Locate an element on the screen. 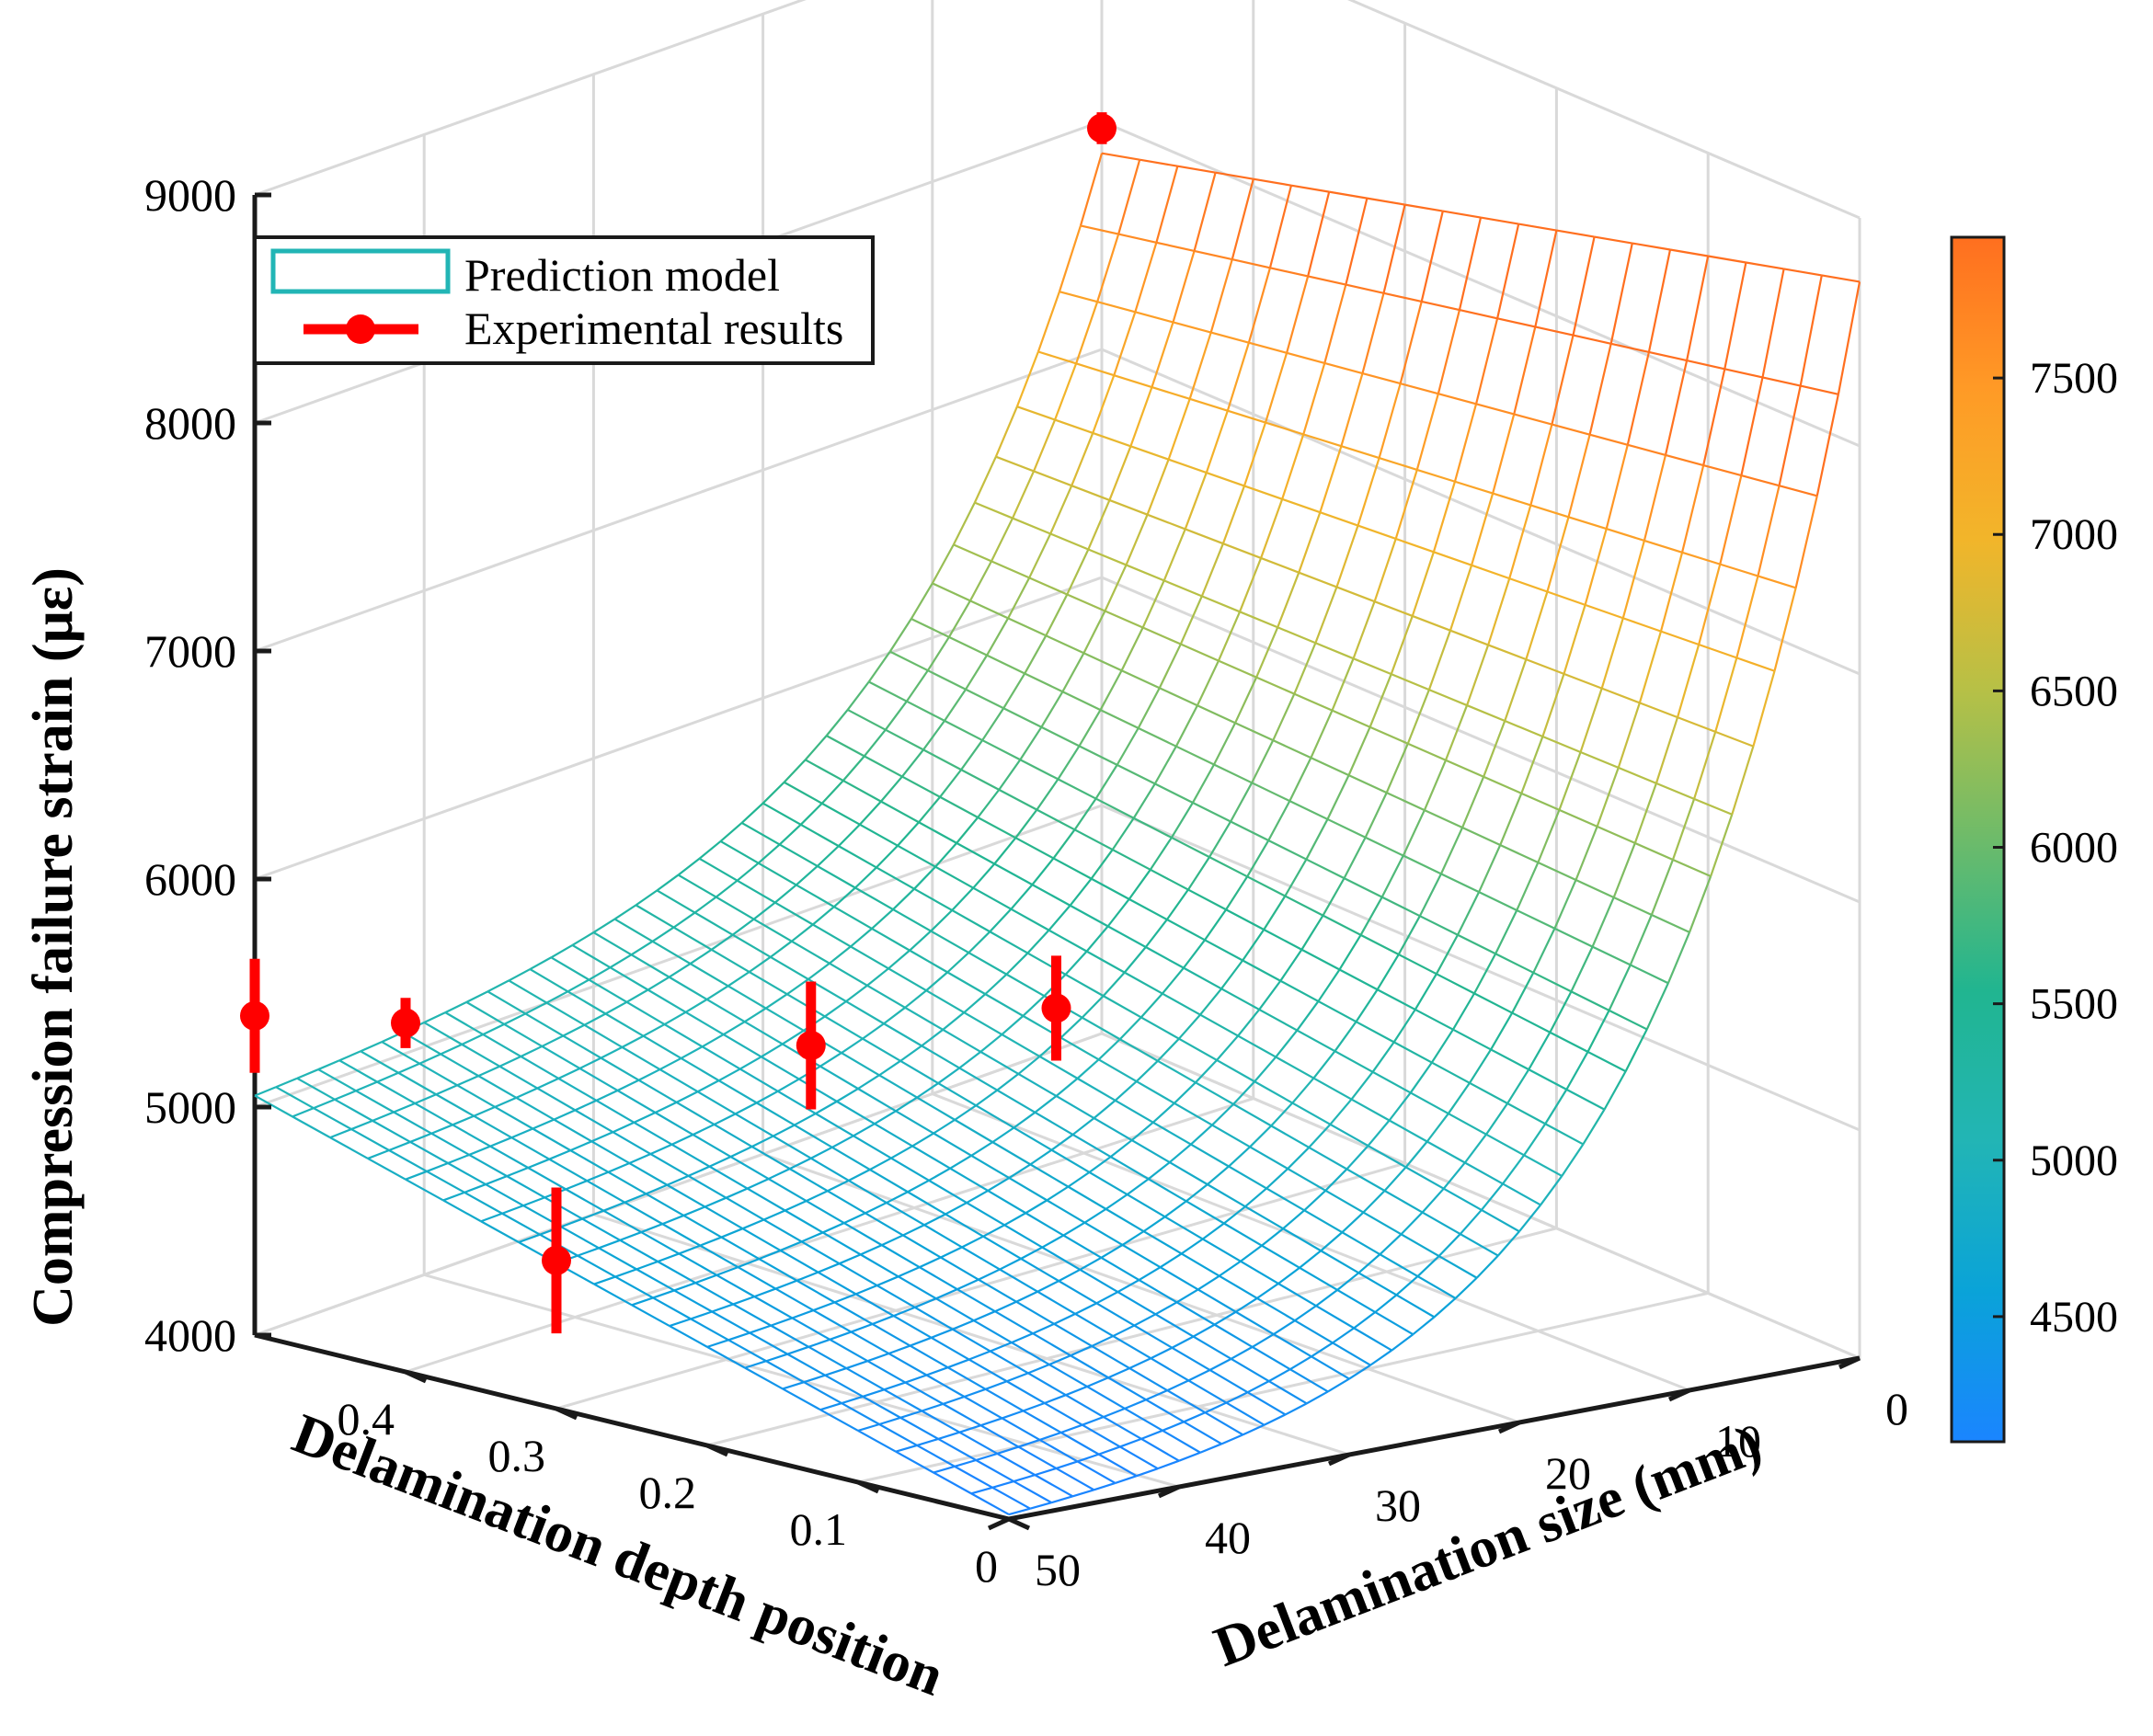 Image resolution: width=2153 pixels, height=1736 pixels. x-tick-label: 0.1 is located at coordinates (819, 1529).